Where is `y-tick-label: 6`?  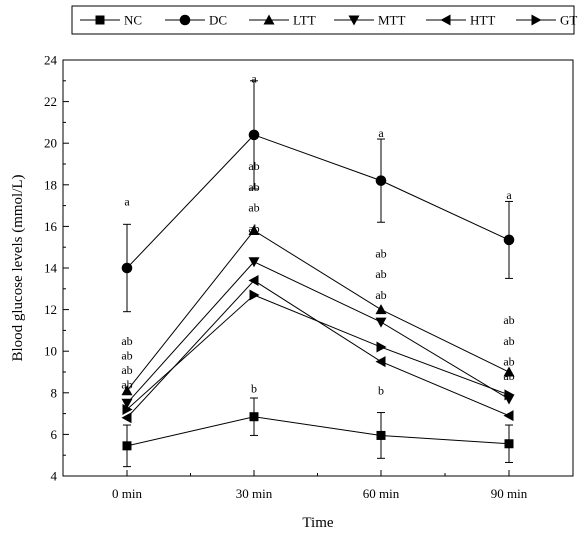 y-tick-label: 6 is located at coordinates (54, 434).